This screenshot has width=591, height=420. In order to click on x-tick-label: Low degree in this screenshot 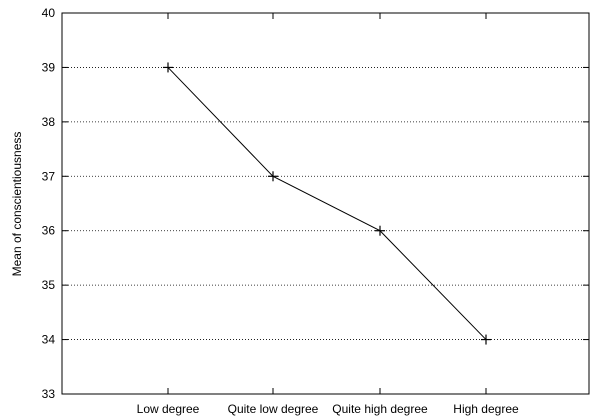, I will do `click(168, 409)`.